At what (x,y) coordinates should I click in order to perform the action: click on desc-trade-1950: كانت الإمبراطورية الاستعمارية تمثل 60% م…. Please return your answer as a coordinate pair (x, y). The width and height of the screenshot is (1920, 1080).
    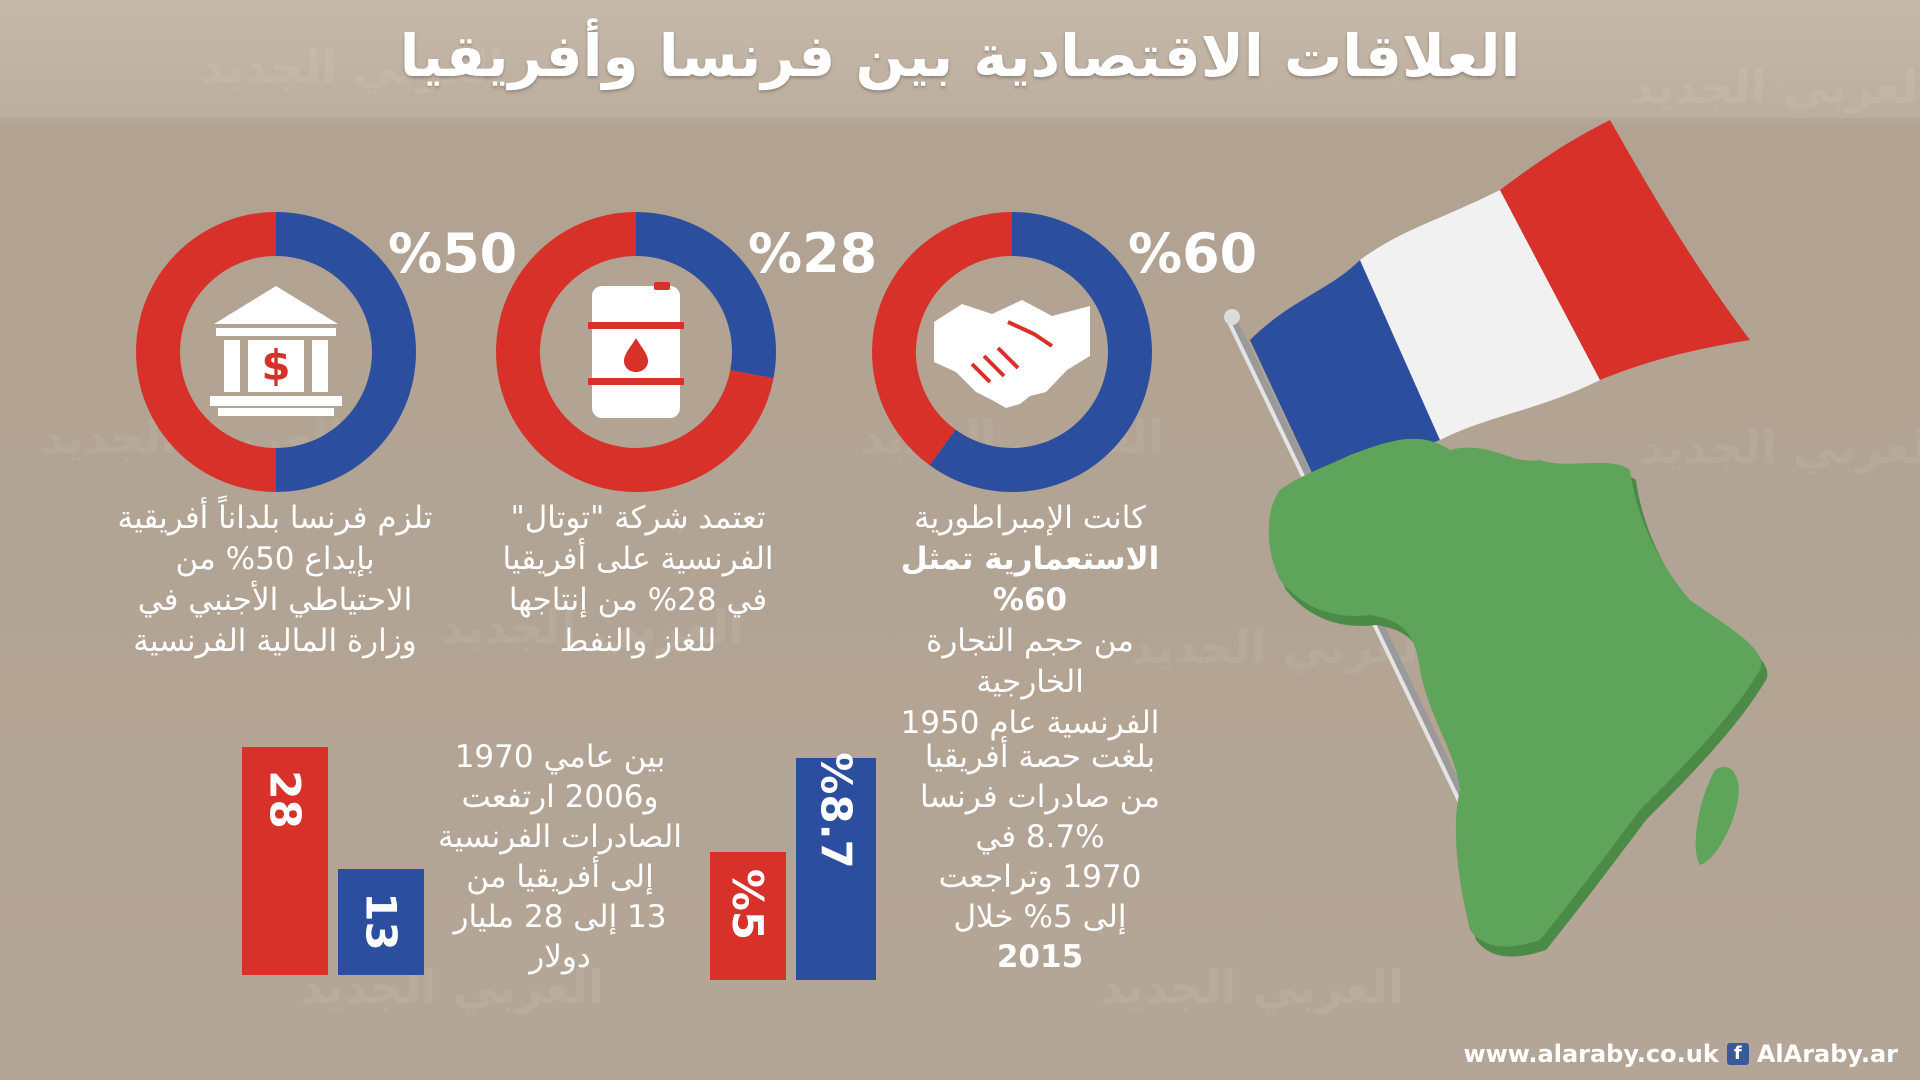
    Looking at the image, I should click on (1030, 621).